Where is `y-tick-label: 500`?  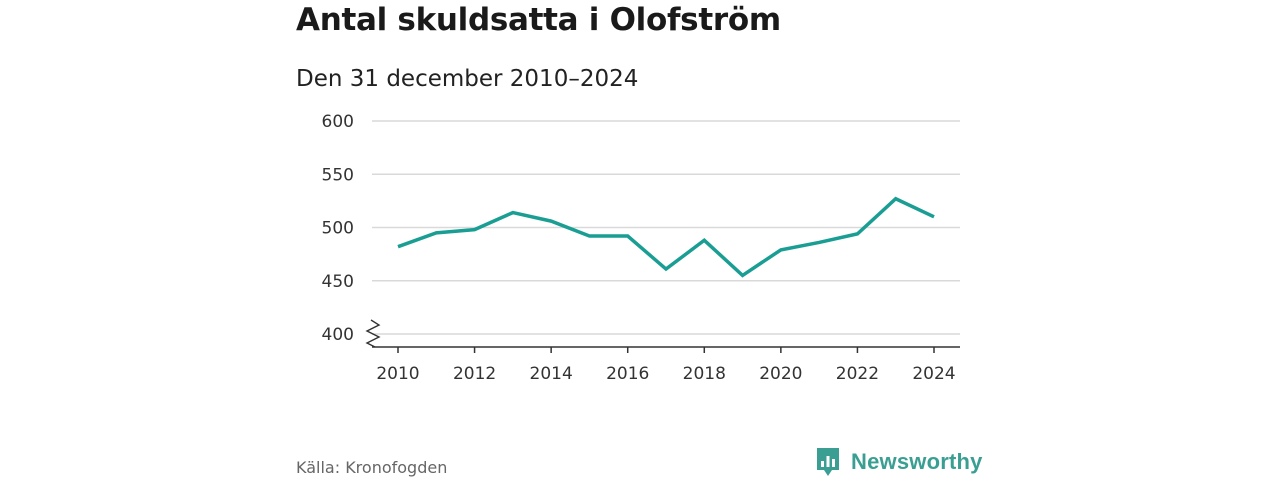 y-tick-label: 500 is located at coordinates (338, 229).